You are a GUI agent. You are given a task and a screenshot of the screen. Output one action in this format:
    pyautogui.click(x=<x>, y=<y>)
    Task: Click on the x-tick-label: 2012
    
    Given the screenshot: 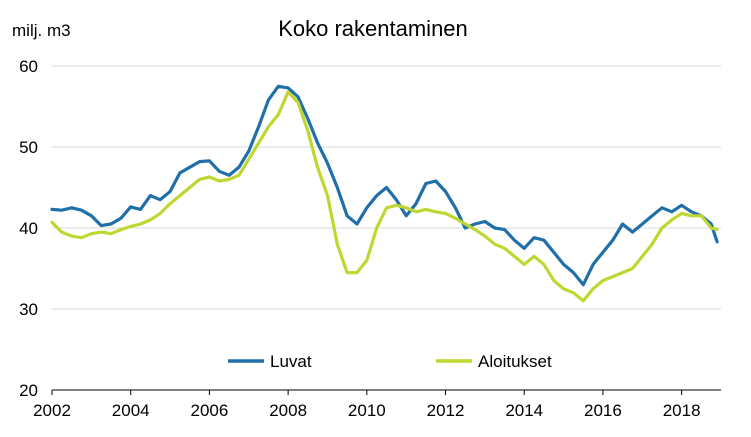 What is the action you would take?
    pyautogui.click(x=446, y=410)
    